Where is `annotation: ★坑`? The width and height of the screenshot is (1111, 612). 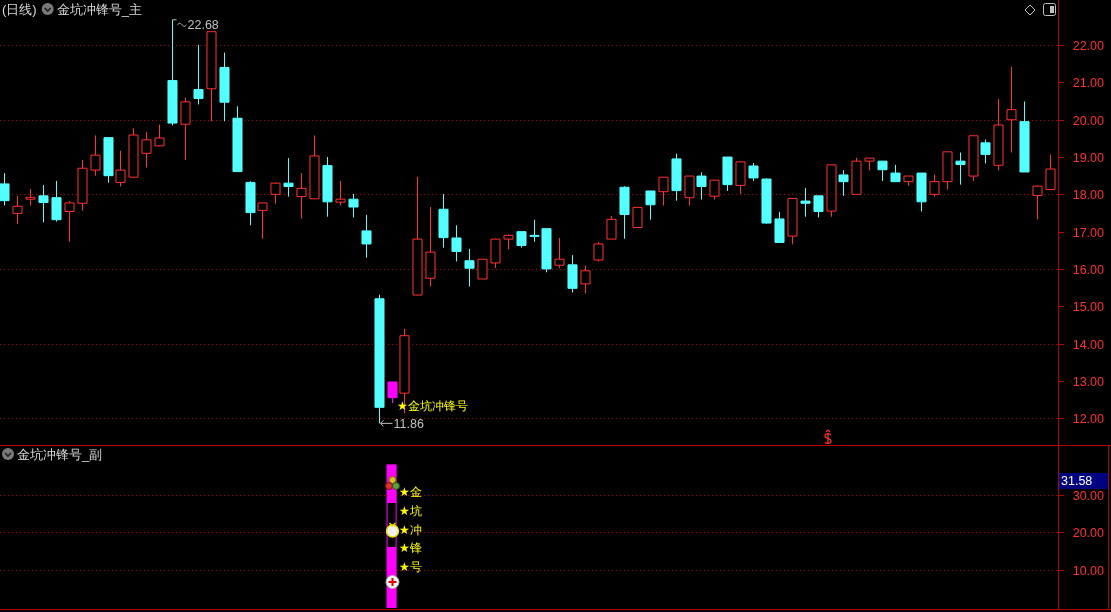
annotation: ★坑 is located at coordinates (410, 510).